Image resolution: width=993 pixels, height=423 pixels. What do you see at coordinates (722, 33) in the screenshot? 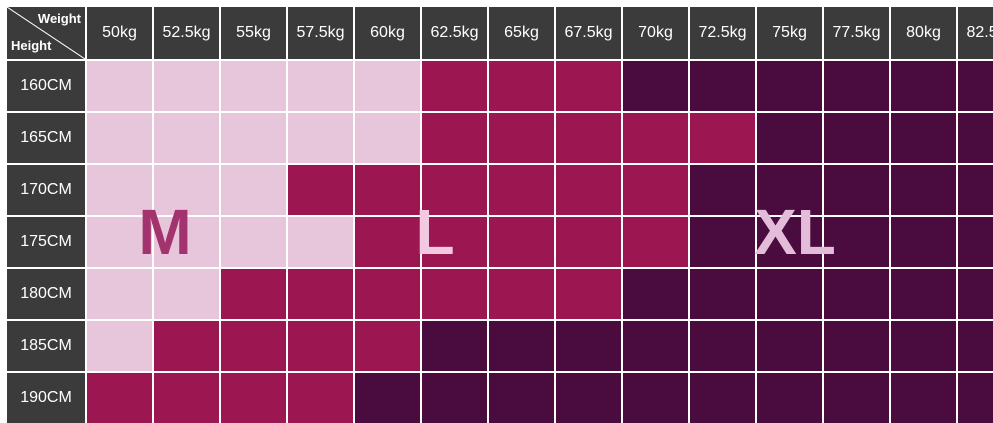
I see `weight-column-header: 72.5kg` at bounding box center [722, 33].